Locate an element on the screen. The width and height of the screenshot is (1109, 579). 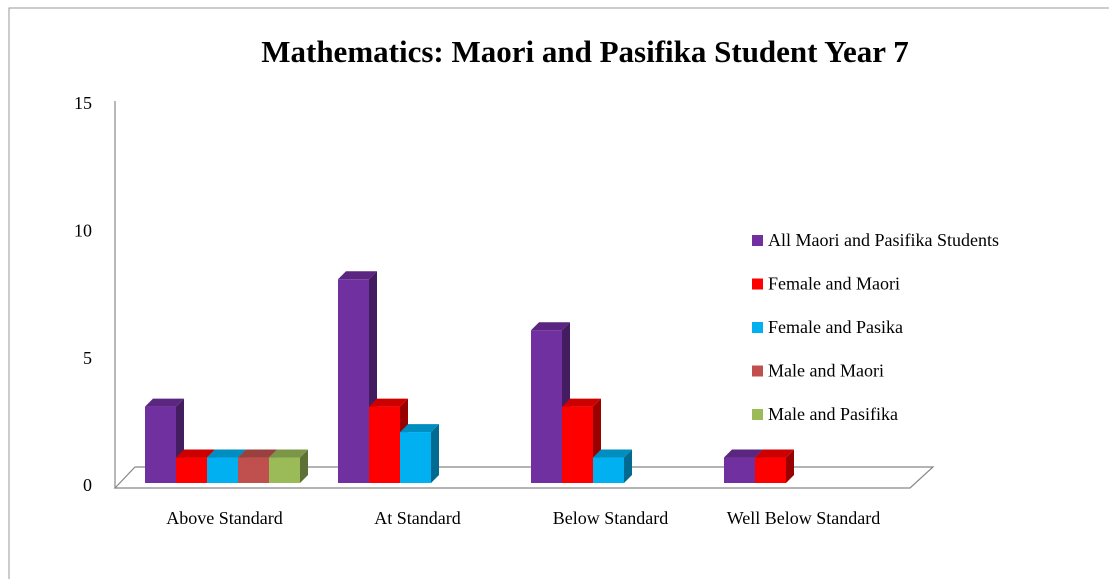
x-tick-label: At Standard is located at coordinates (417, 518).